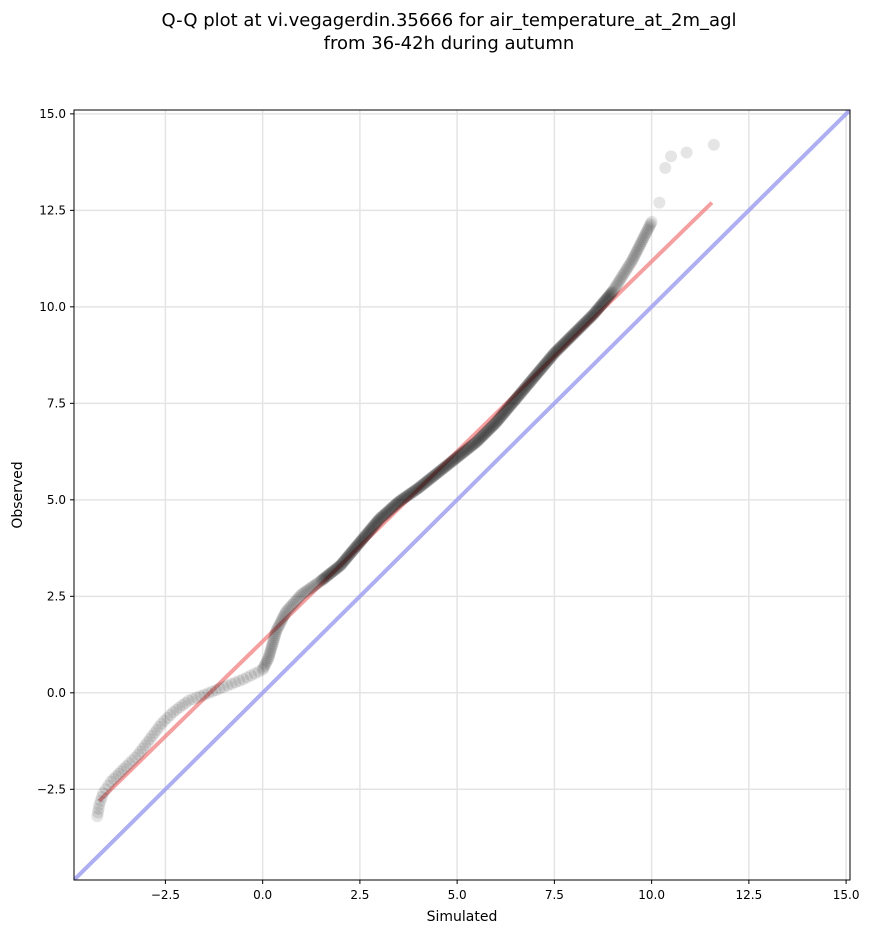 The height and width of the screenshot is (934, 871). What do you see at coordinates (51, 789) in the screenshot?
I see `y-tick-label: −2.5` at bounding box center [51, 789].